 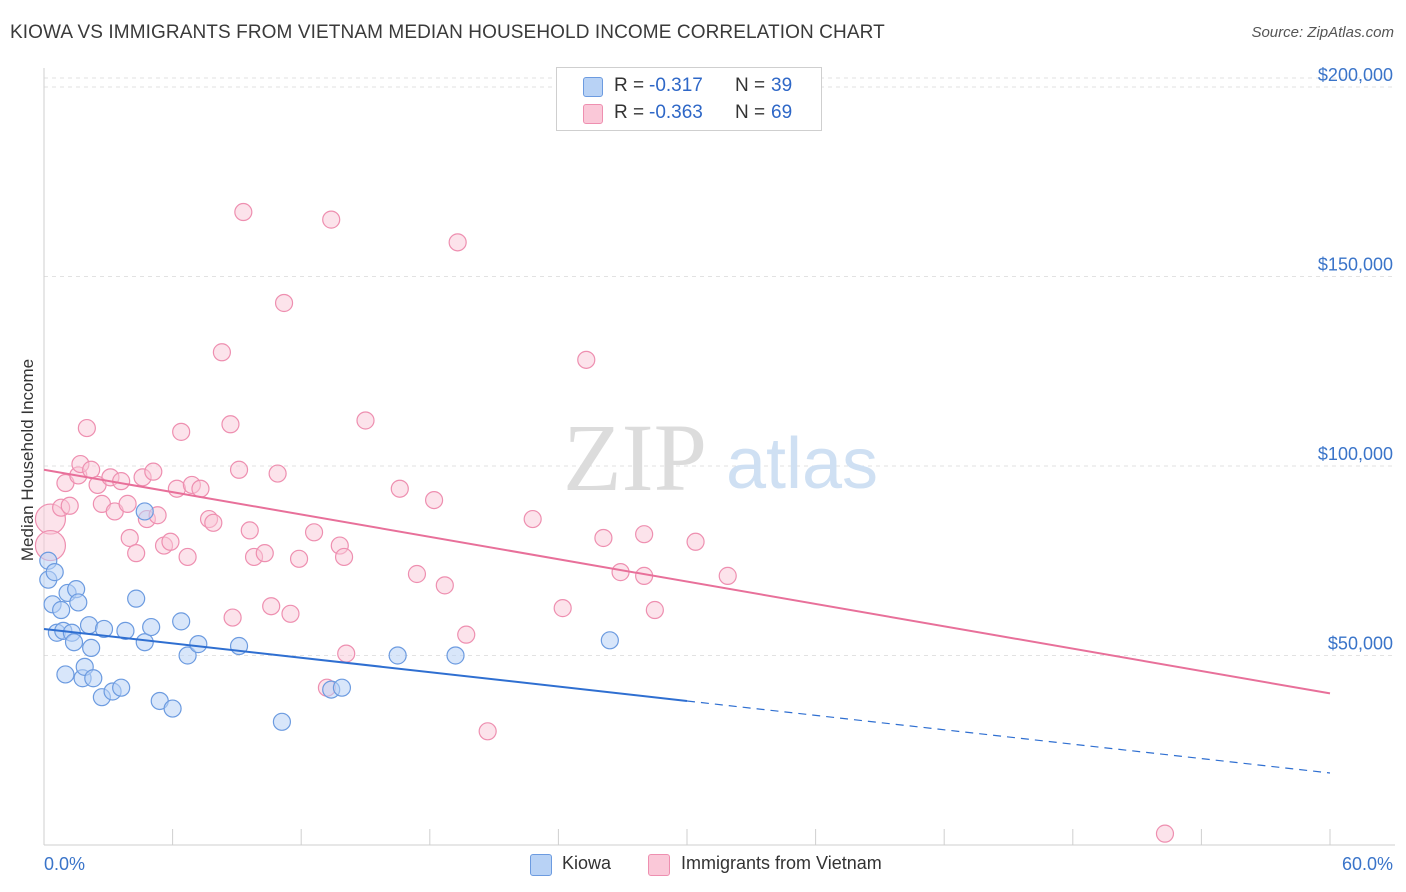 What do you see at coordinates (750, 85) in the screenshot?
I see `n-label: N =` at bounding box center [750, 85].